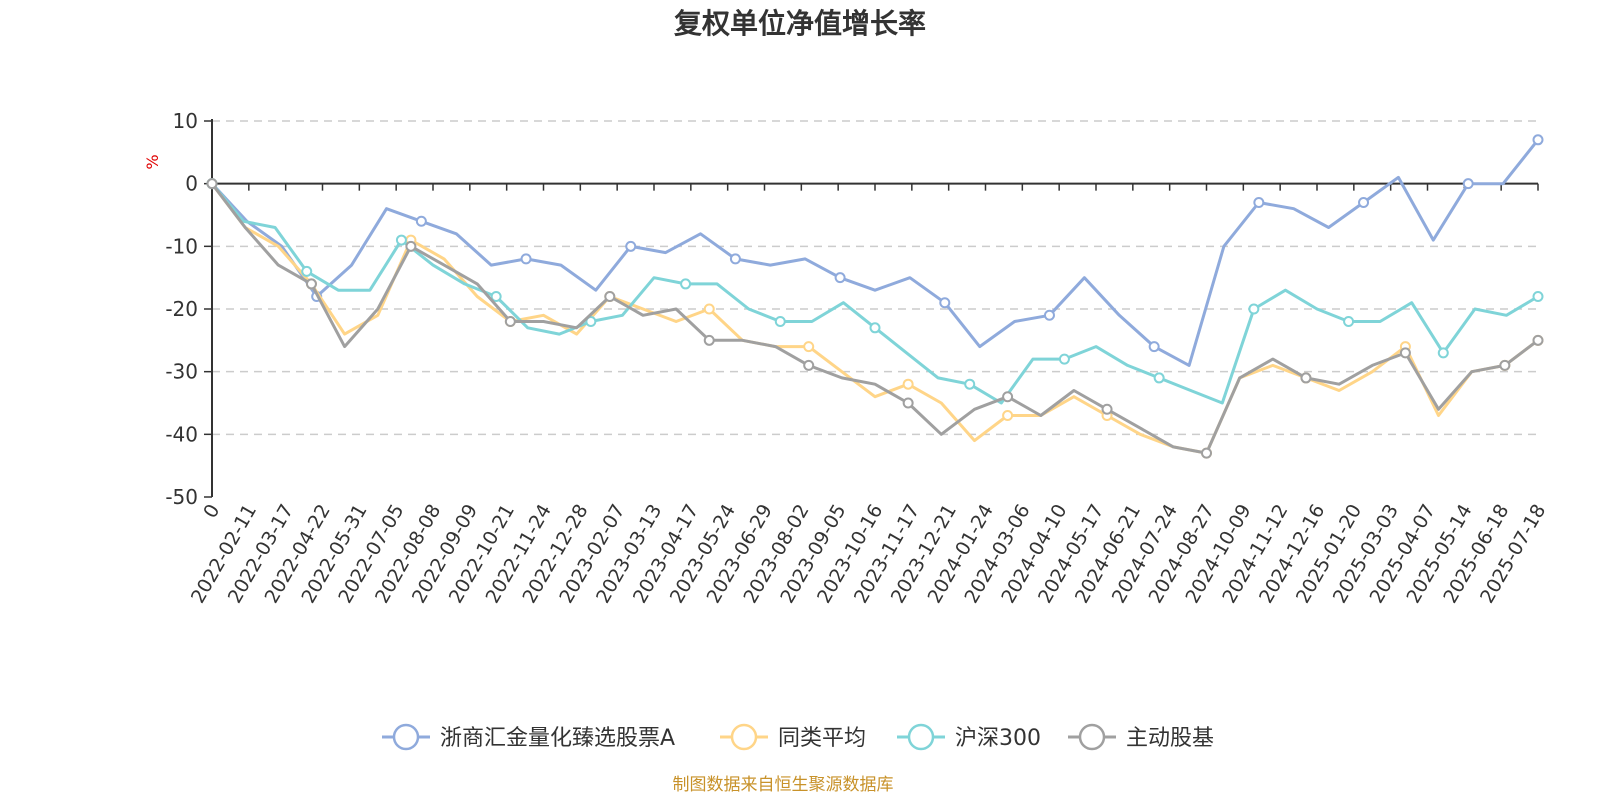  I want to click on legend: 浙商汇金量化臻选股票A 同类平均 沪深300 主动股基, so click(798, 737).